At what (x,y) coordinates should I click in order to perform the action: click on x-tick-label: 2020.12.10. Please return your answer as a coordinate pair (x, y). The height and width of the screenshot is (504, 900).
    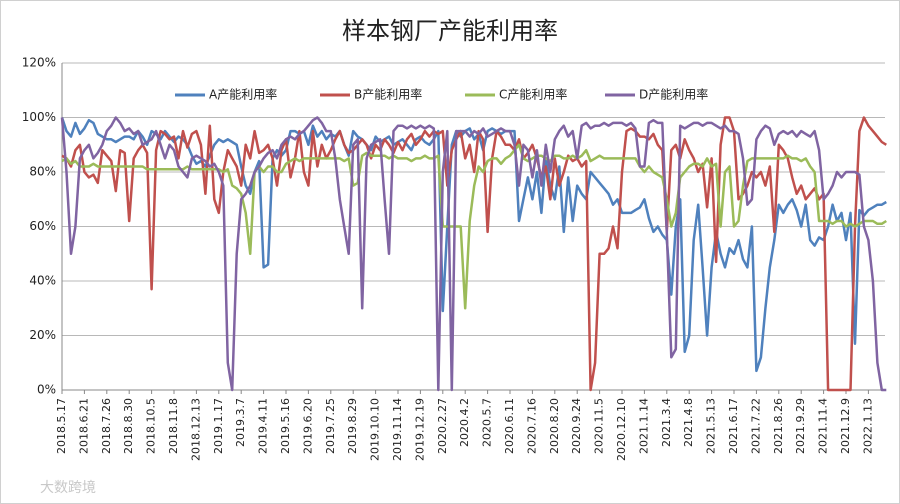
    Looking at the image, I should click on (621, 429).